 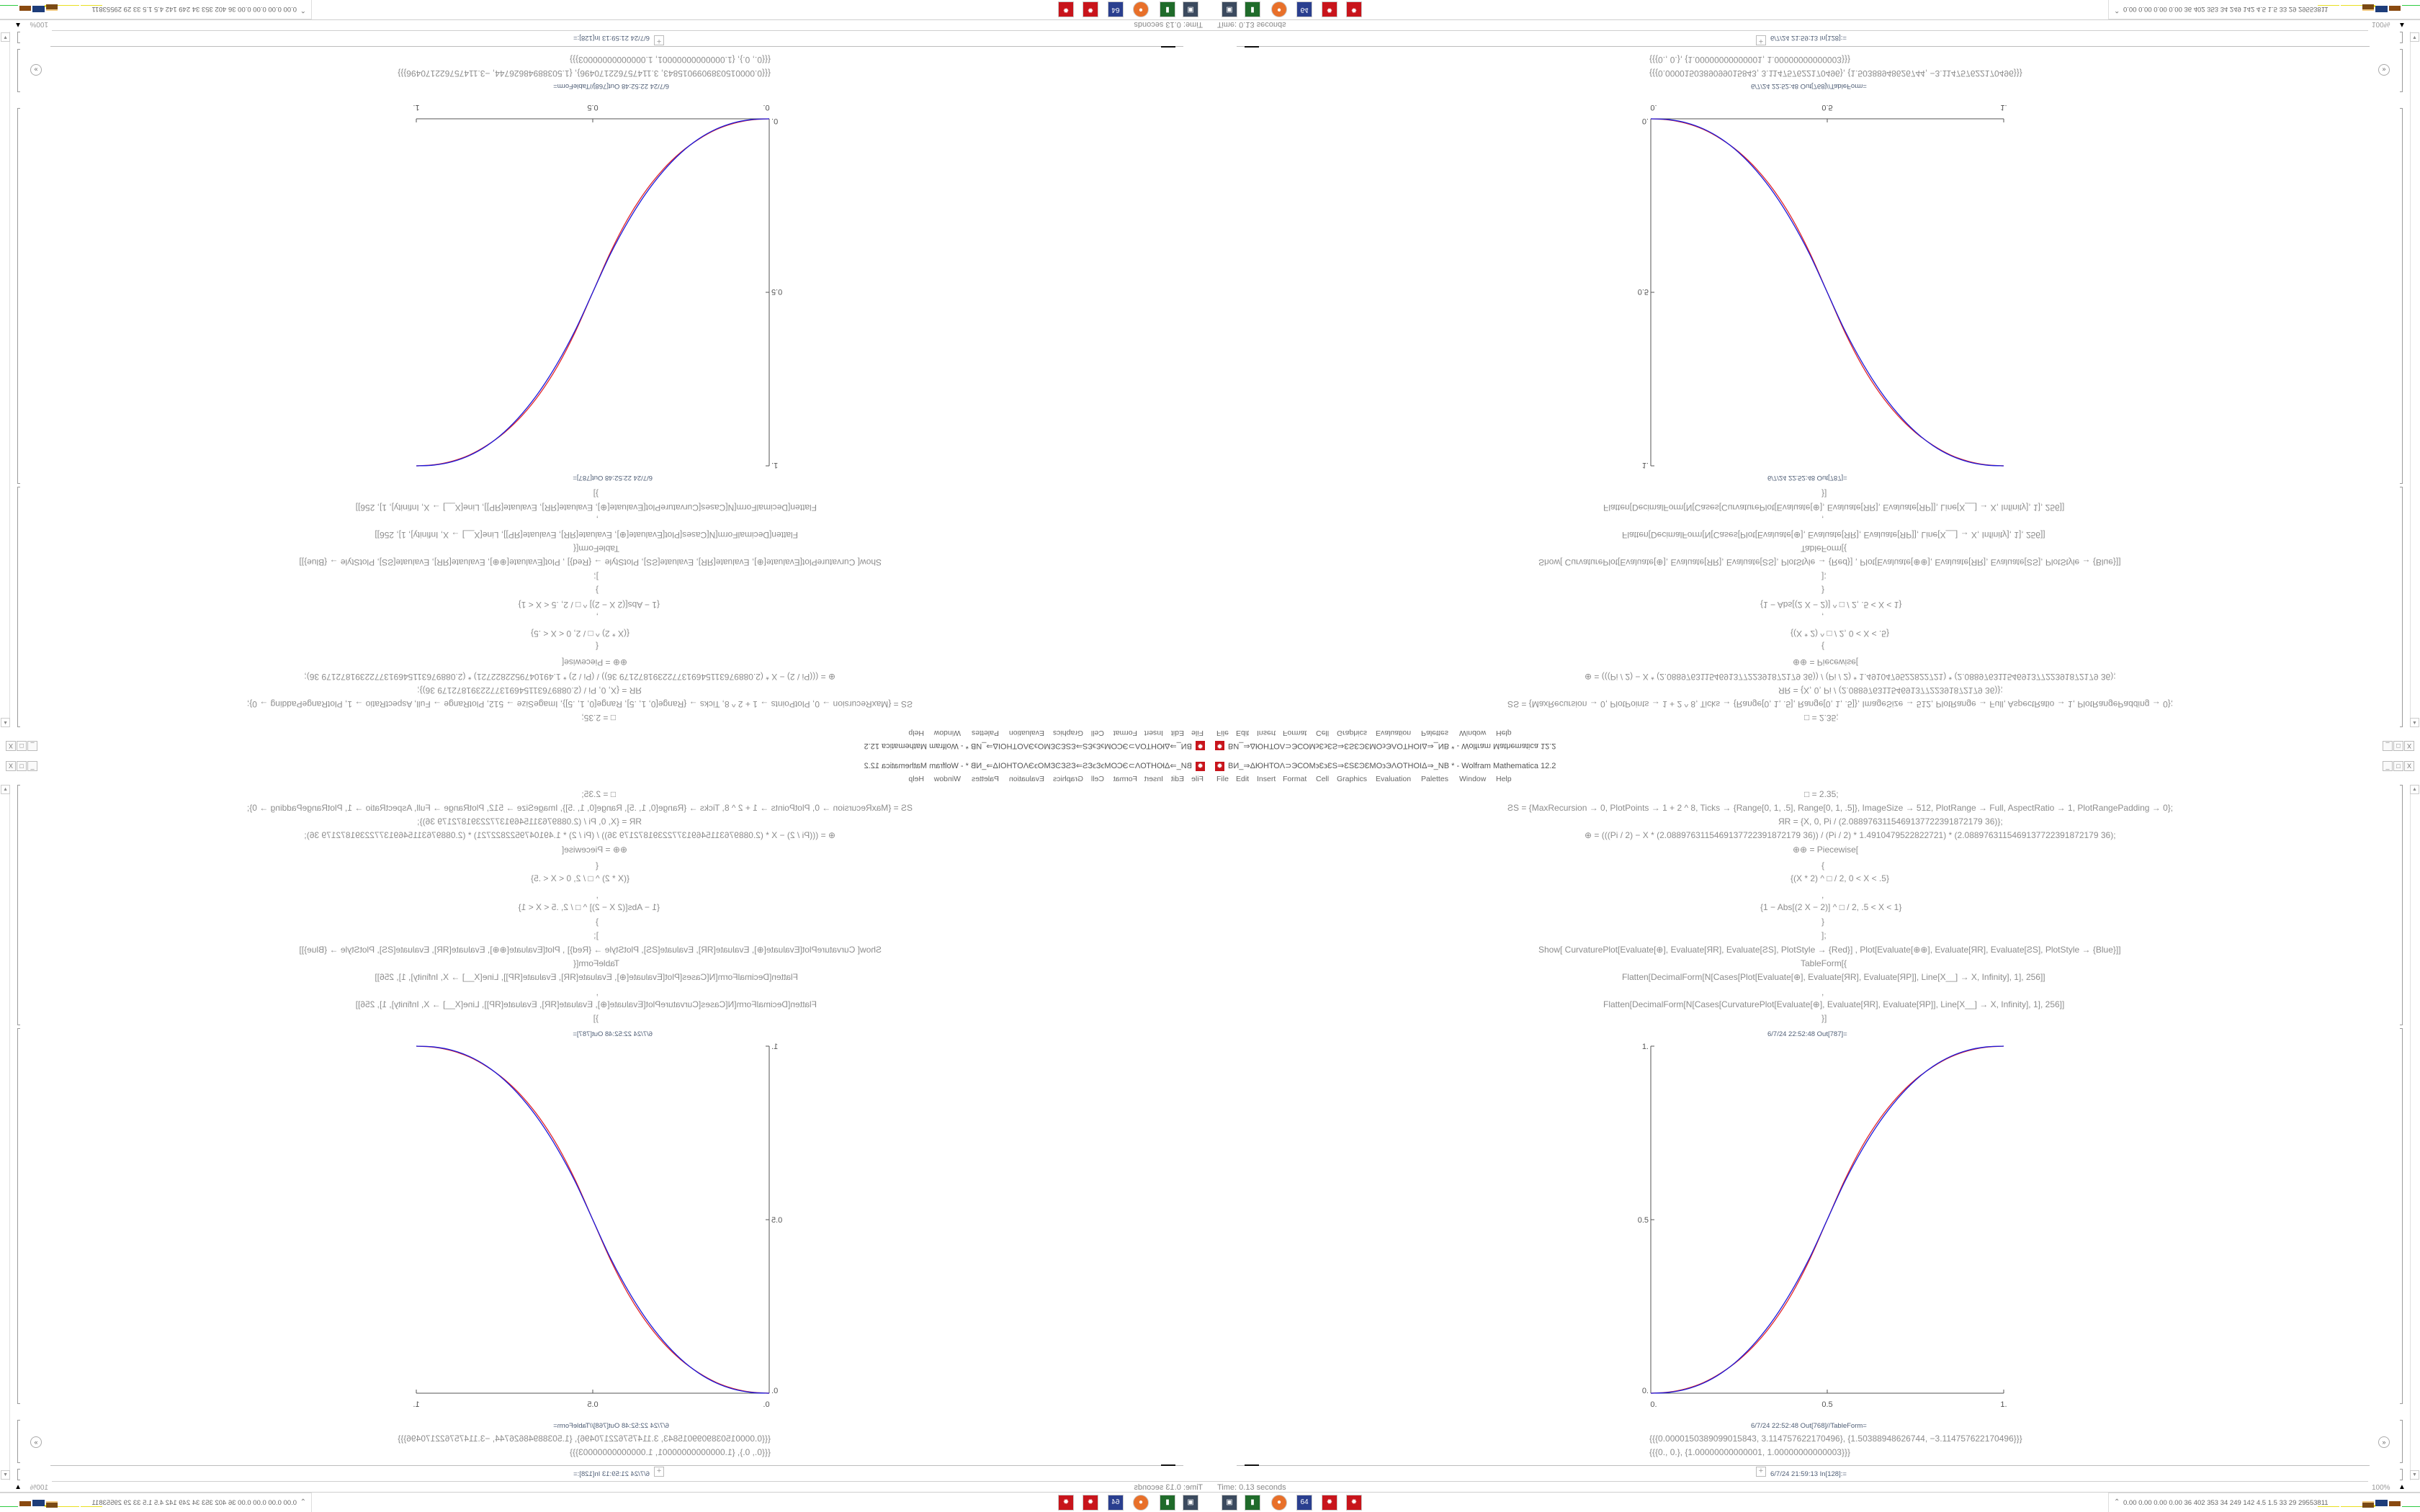 I want to click on menu-palettes: Palettes, so click(x=985, y=779).